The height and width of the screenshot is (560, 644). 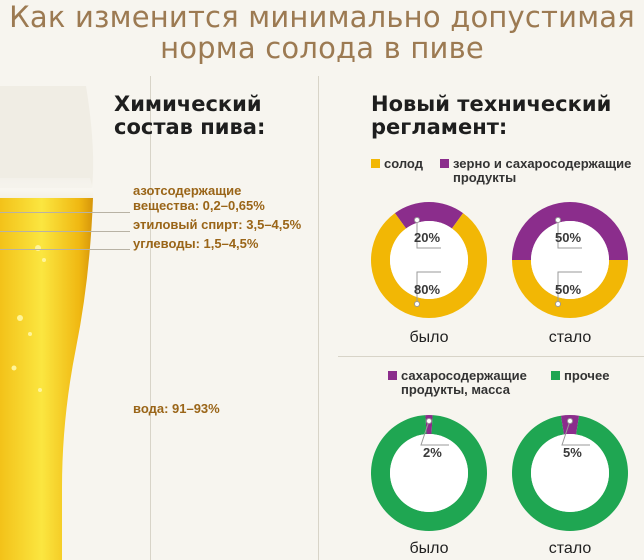 What do you see at coordinates (439, 127) in the screenshot?
I see `regulation-heading-line-2: регламент:` at bounding box center [439, 127].